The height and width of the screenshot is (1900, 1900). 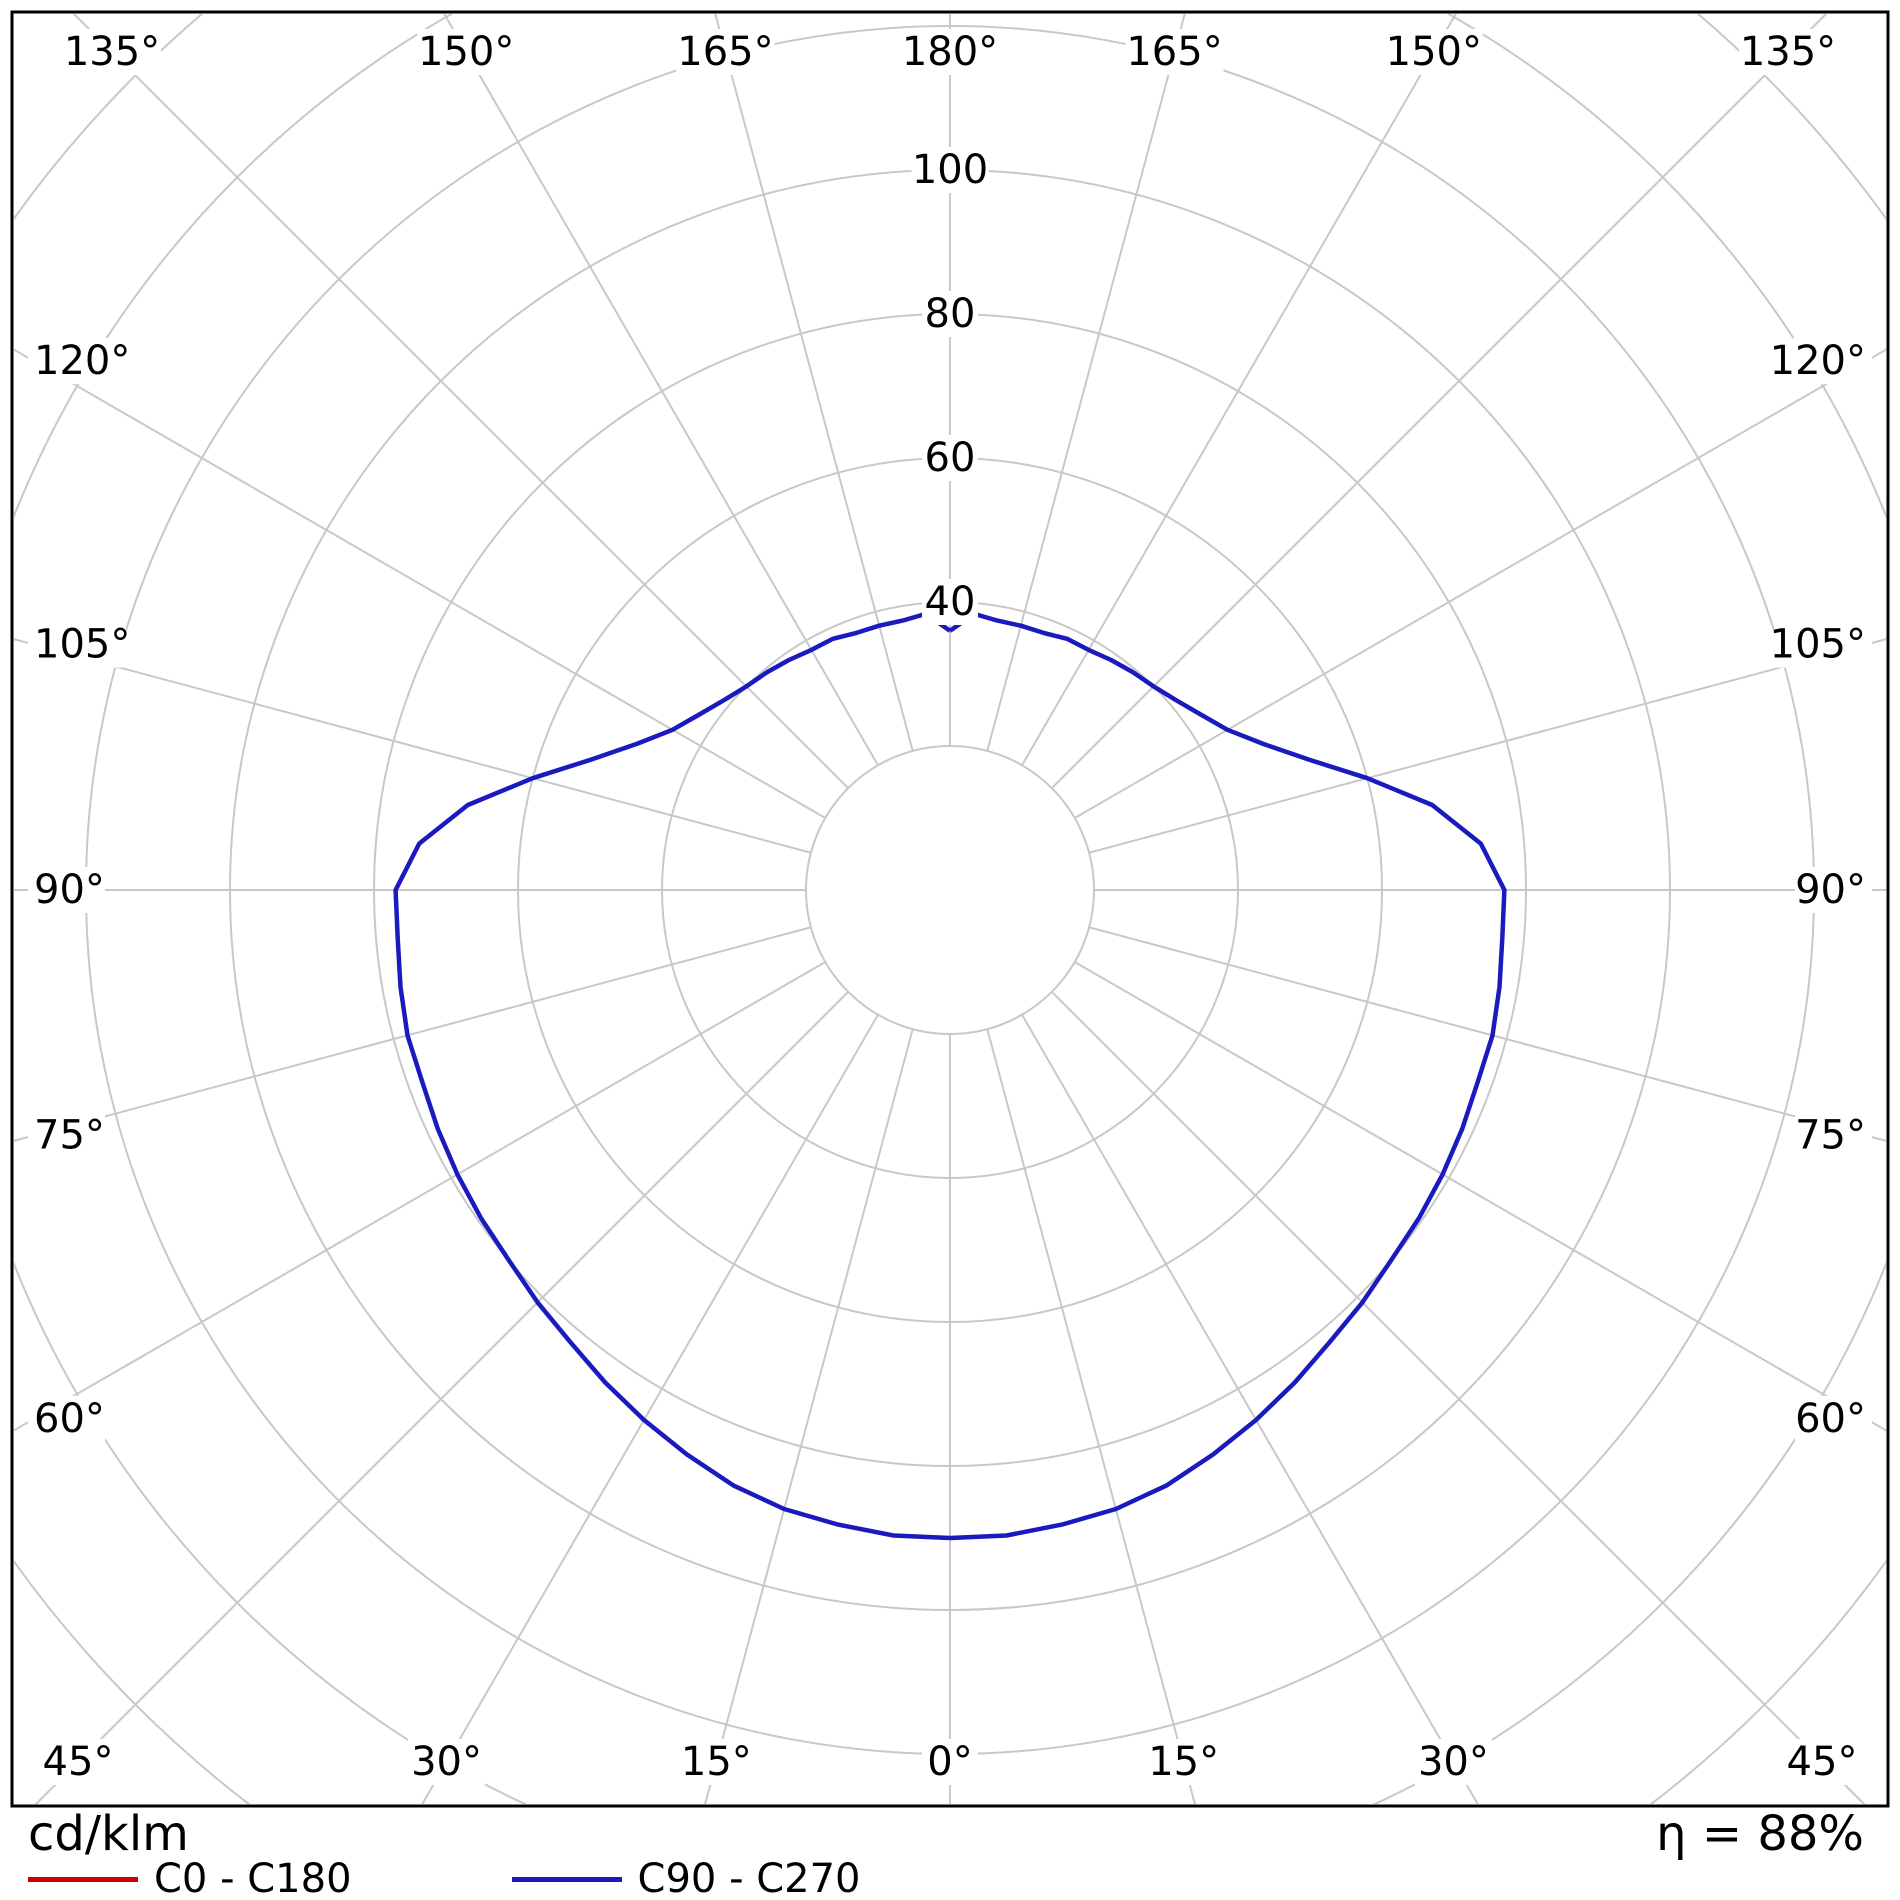 I want to click on efficiency-label: η = 88%, so click(x=1760, y=1834).